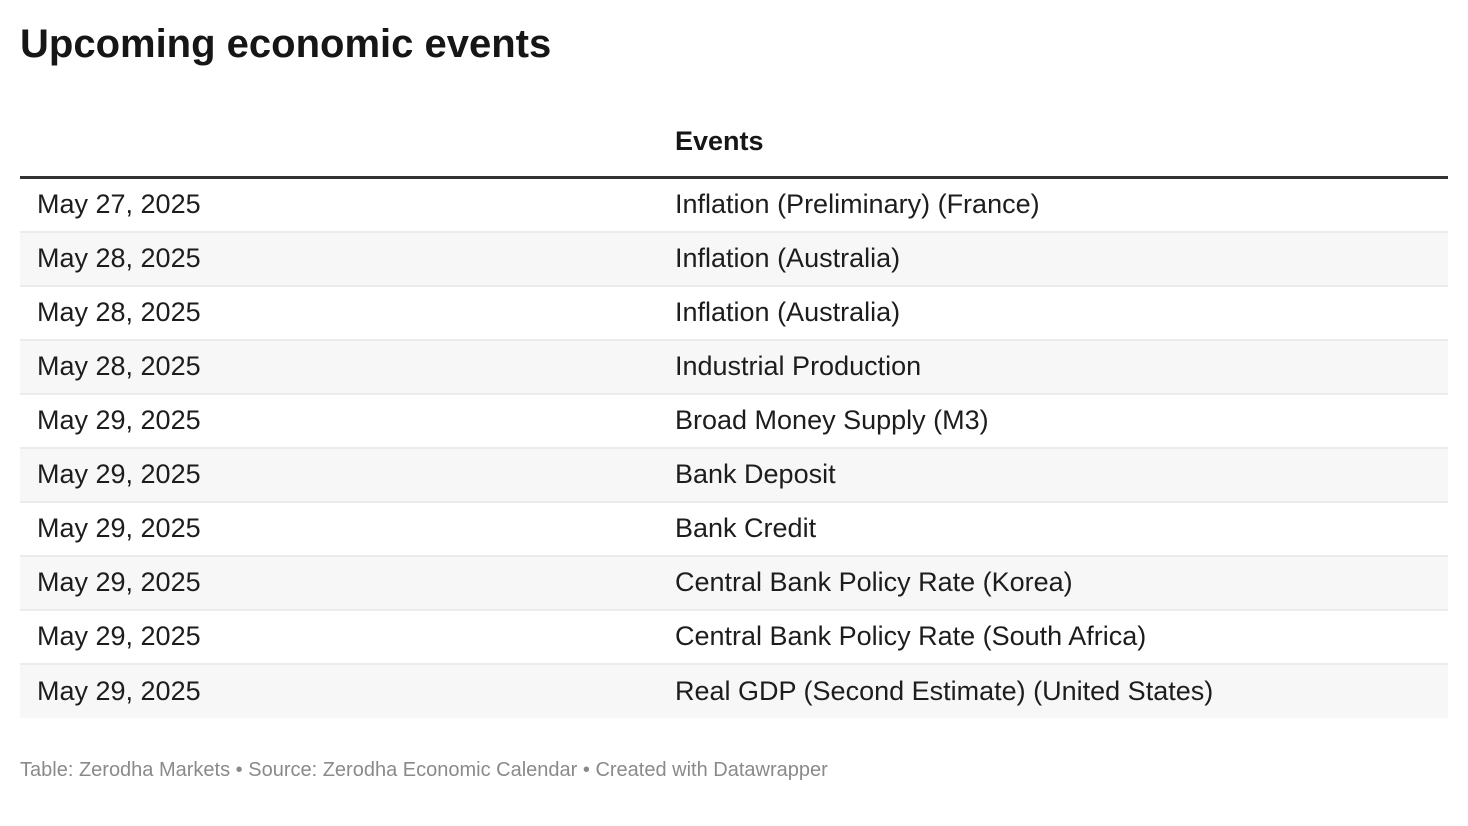 The image size is (1468, 826). I want to click on table-row: May 29, 2025 Broad Money Supply (M3), so click(734, 420).